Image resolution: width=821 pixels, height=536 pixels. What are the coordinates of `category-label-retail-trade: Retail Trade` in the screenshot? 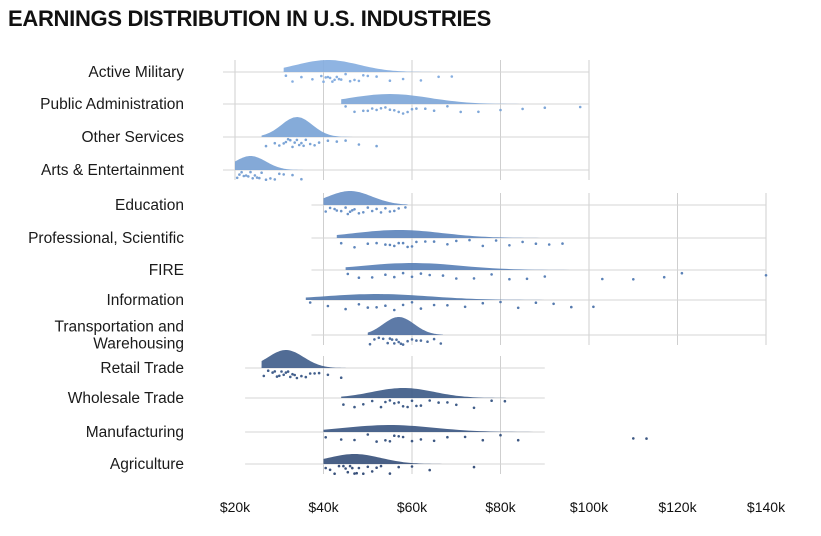 It's located at (142, 368).